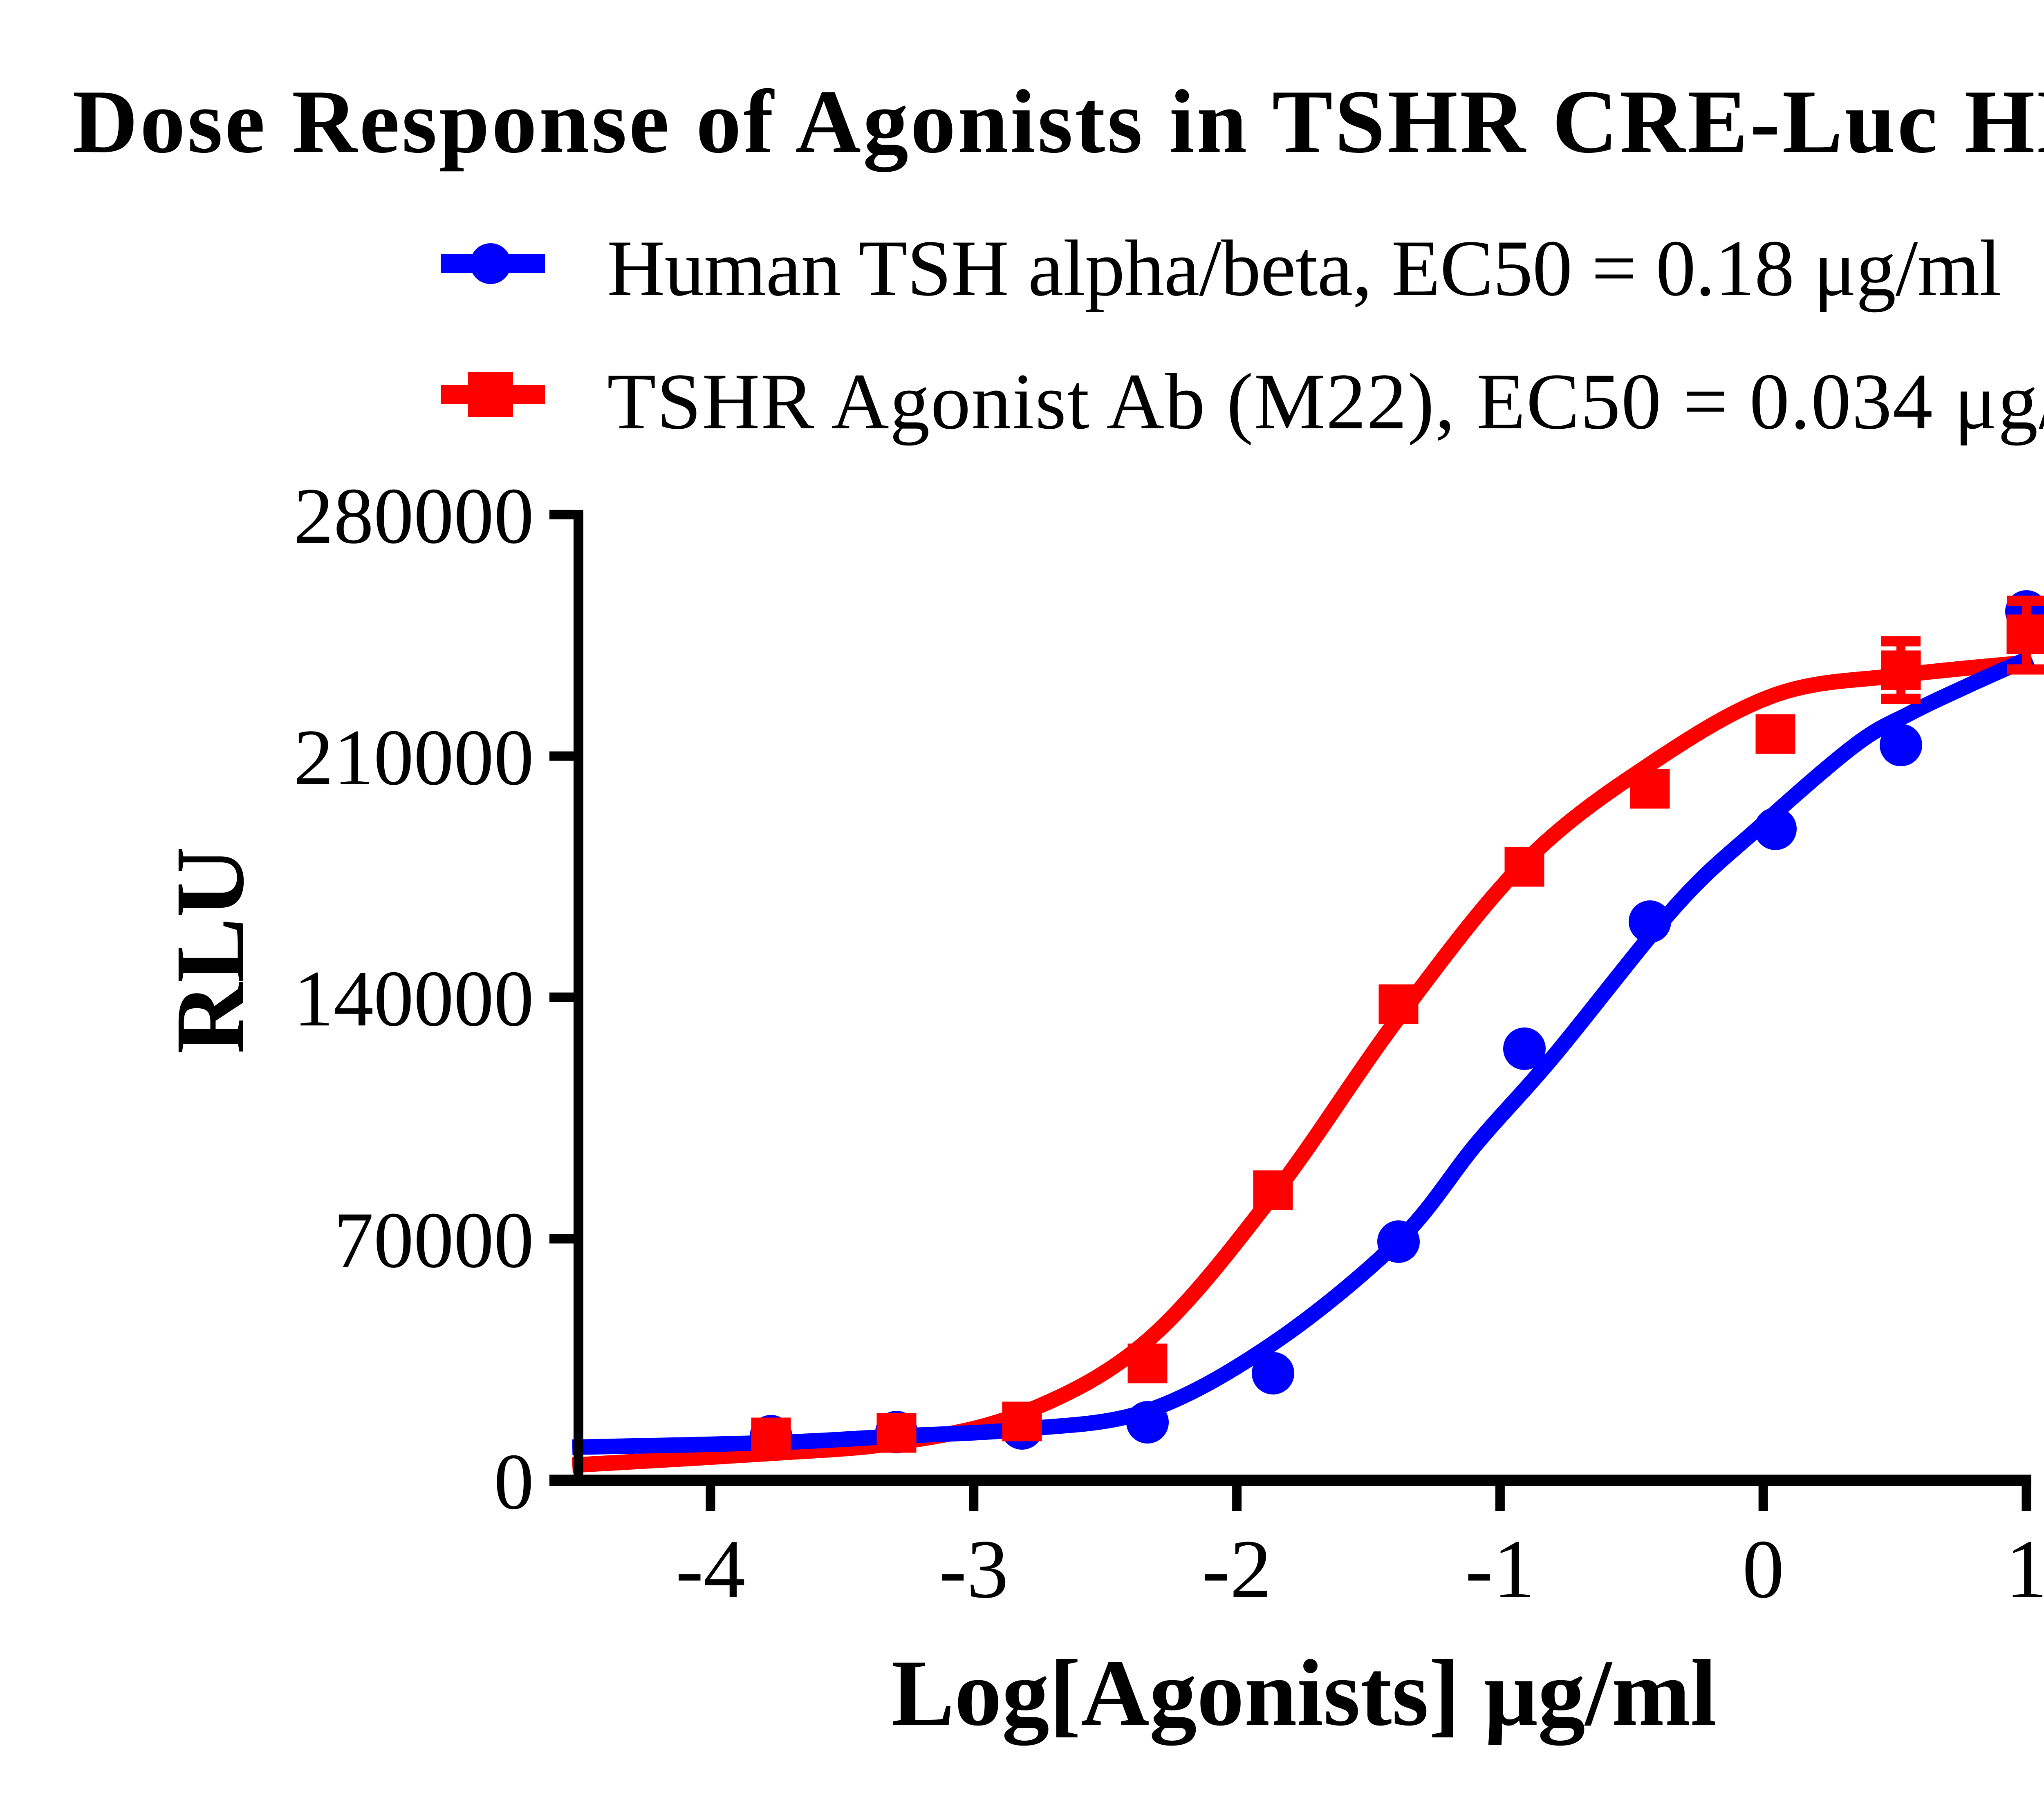 This screenshot has height=1813, width=2044. I want to click on svg-text: RLU, so click(209, 950).